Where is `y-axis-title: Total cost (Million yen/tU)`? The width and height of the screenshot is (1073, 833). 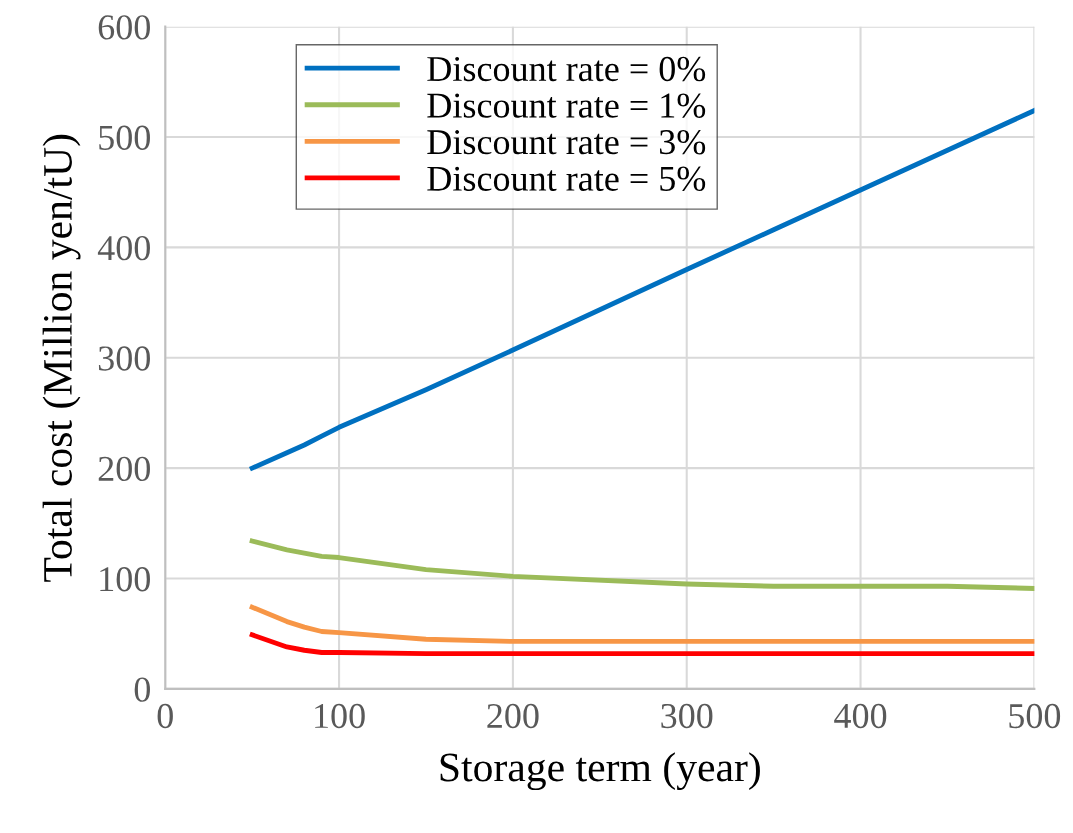
y-axis-title: Total cost (Million yen/tU) is located at coordinates (61, 358).